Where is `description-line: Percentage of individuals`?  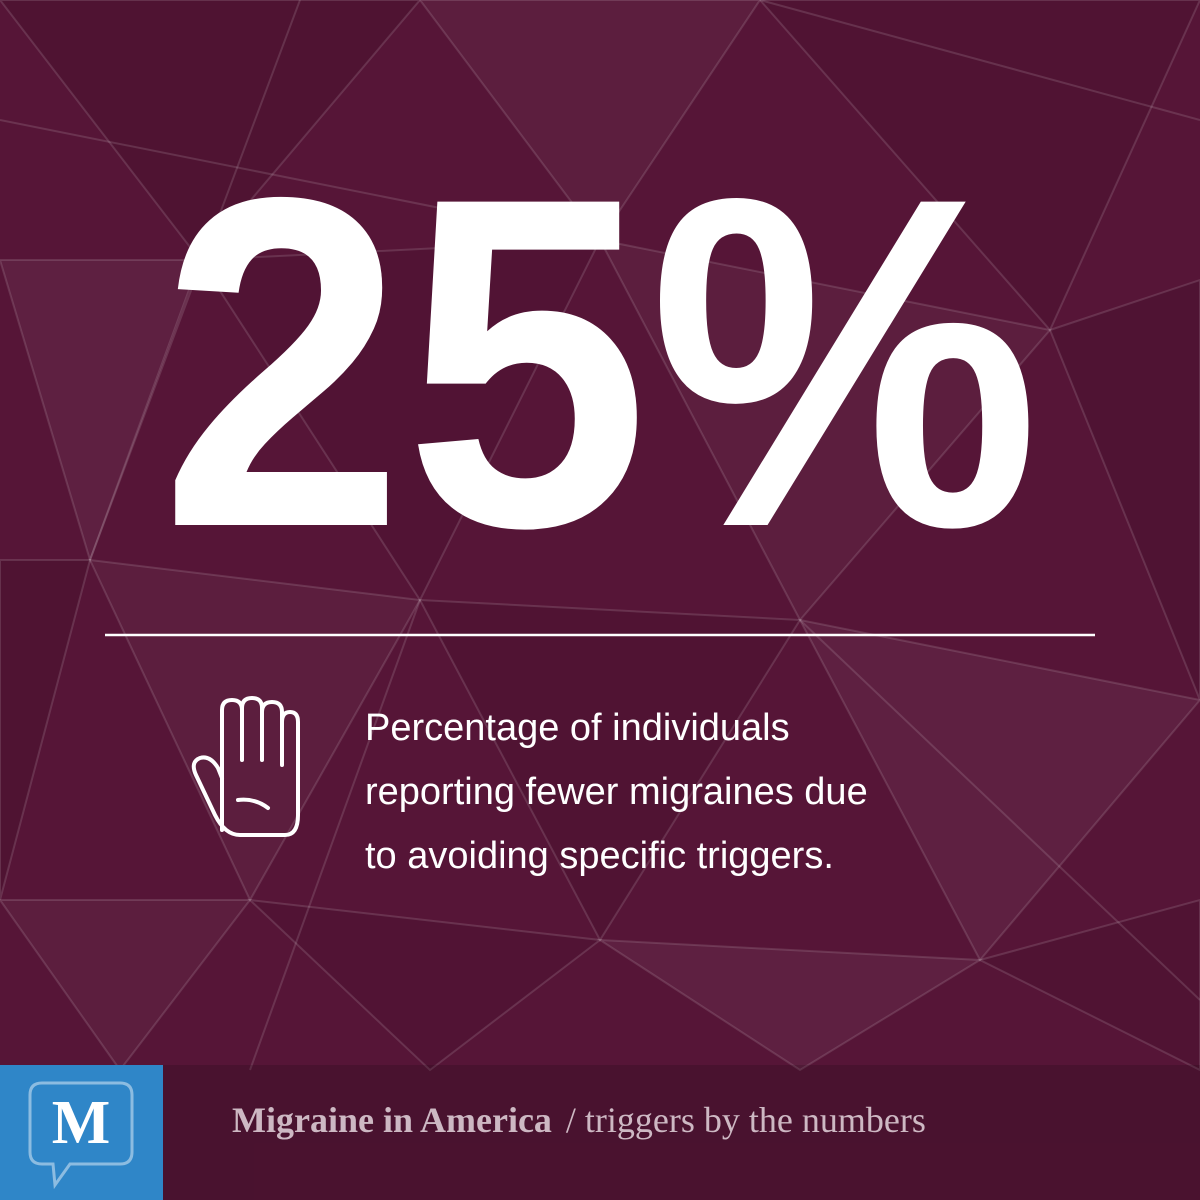
description-line: Percentage of individuals is located at coordinates (577, 728).